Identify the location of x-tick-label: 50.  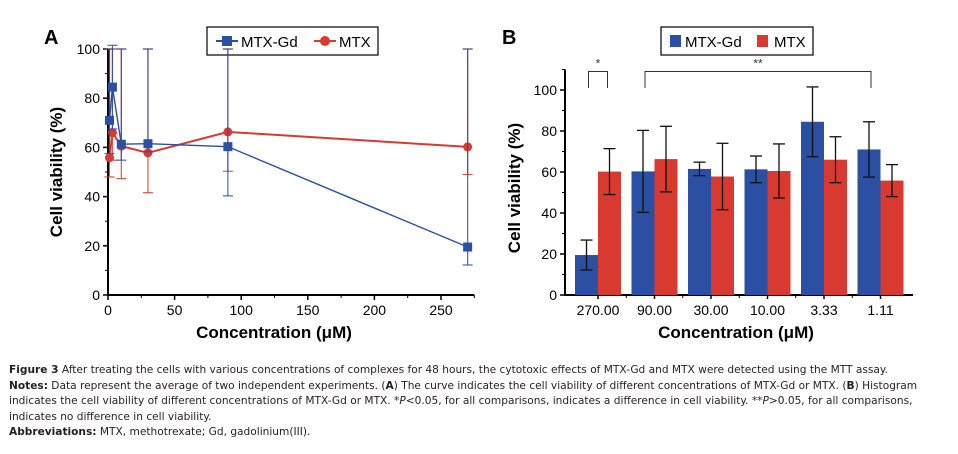
(175, 310).